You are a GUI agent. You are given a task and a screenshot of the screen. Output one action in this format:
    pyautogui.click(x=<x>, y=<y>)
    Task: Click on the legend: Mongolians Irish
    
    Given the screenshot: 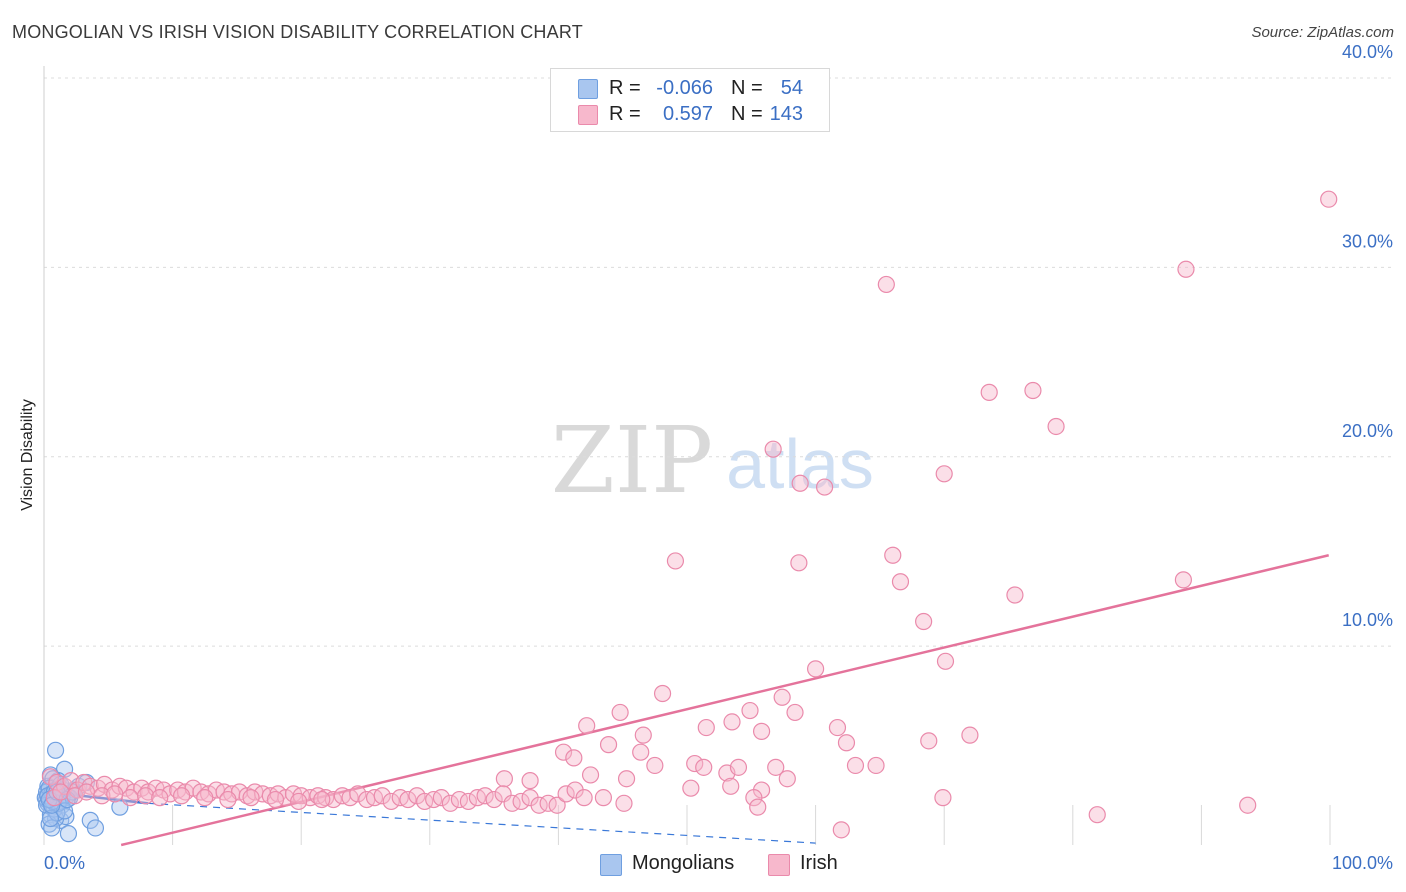 What is the action you would take?
    pyautogui.click(x=703, y=865)
    